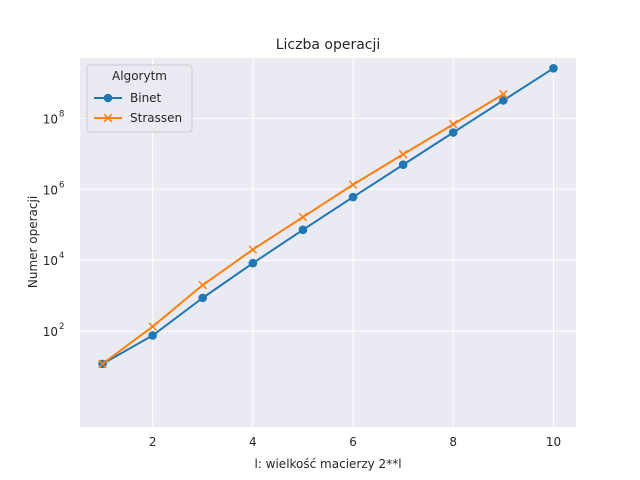  What do you see at coordinates (328, 45) in the screenshot?
I see `chart-title: Liczba operacji` at bounding box center [328, 45].